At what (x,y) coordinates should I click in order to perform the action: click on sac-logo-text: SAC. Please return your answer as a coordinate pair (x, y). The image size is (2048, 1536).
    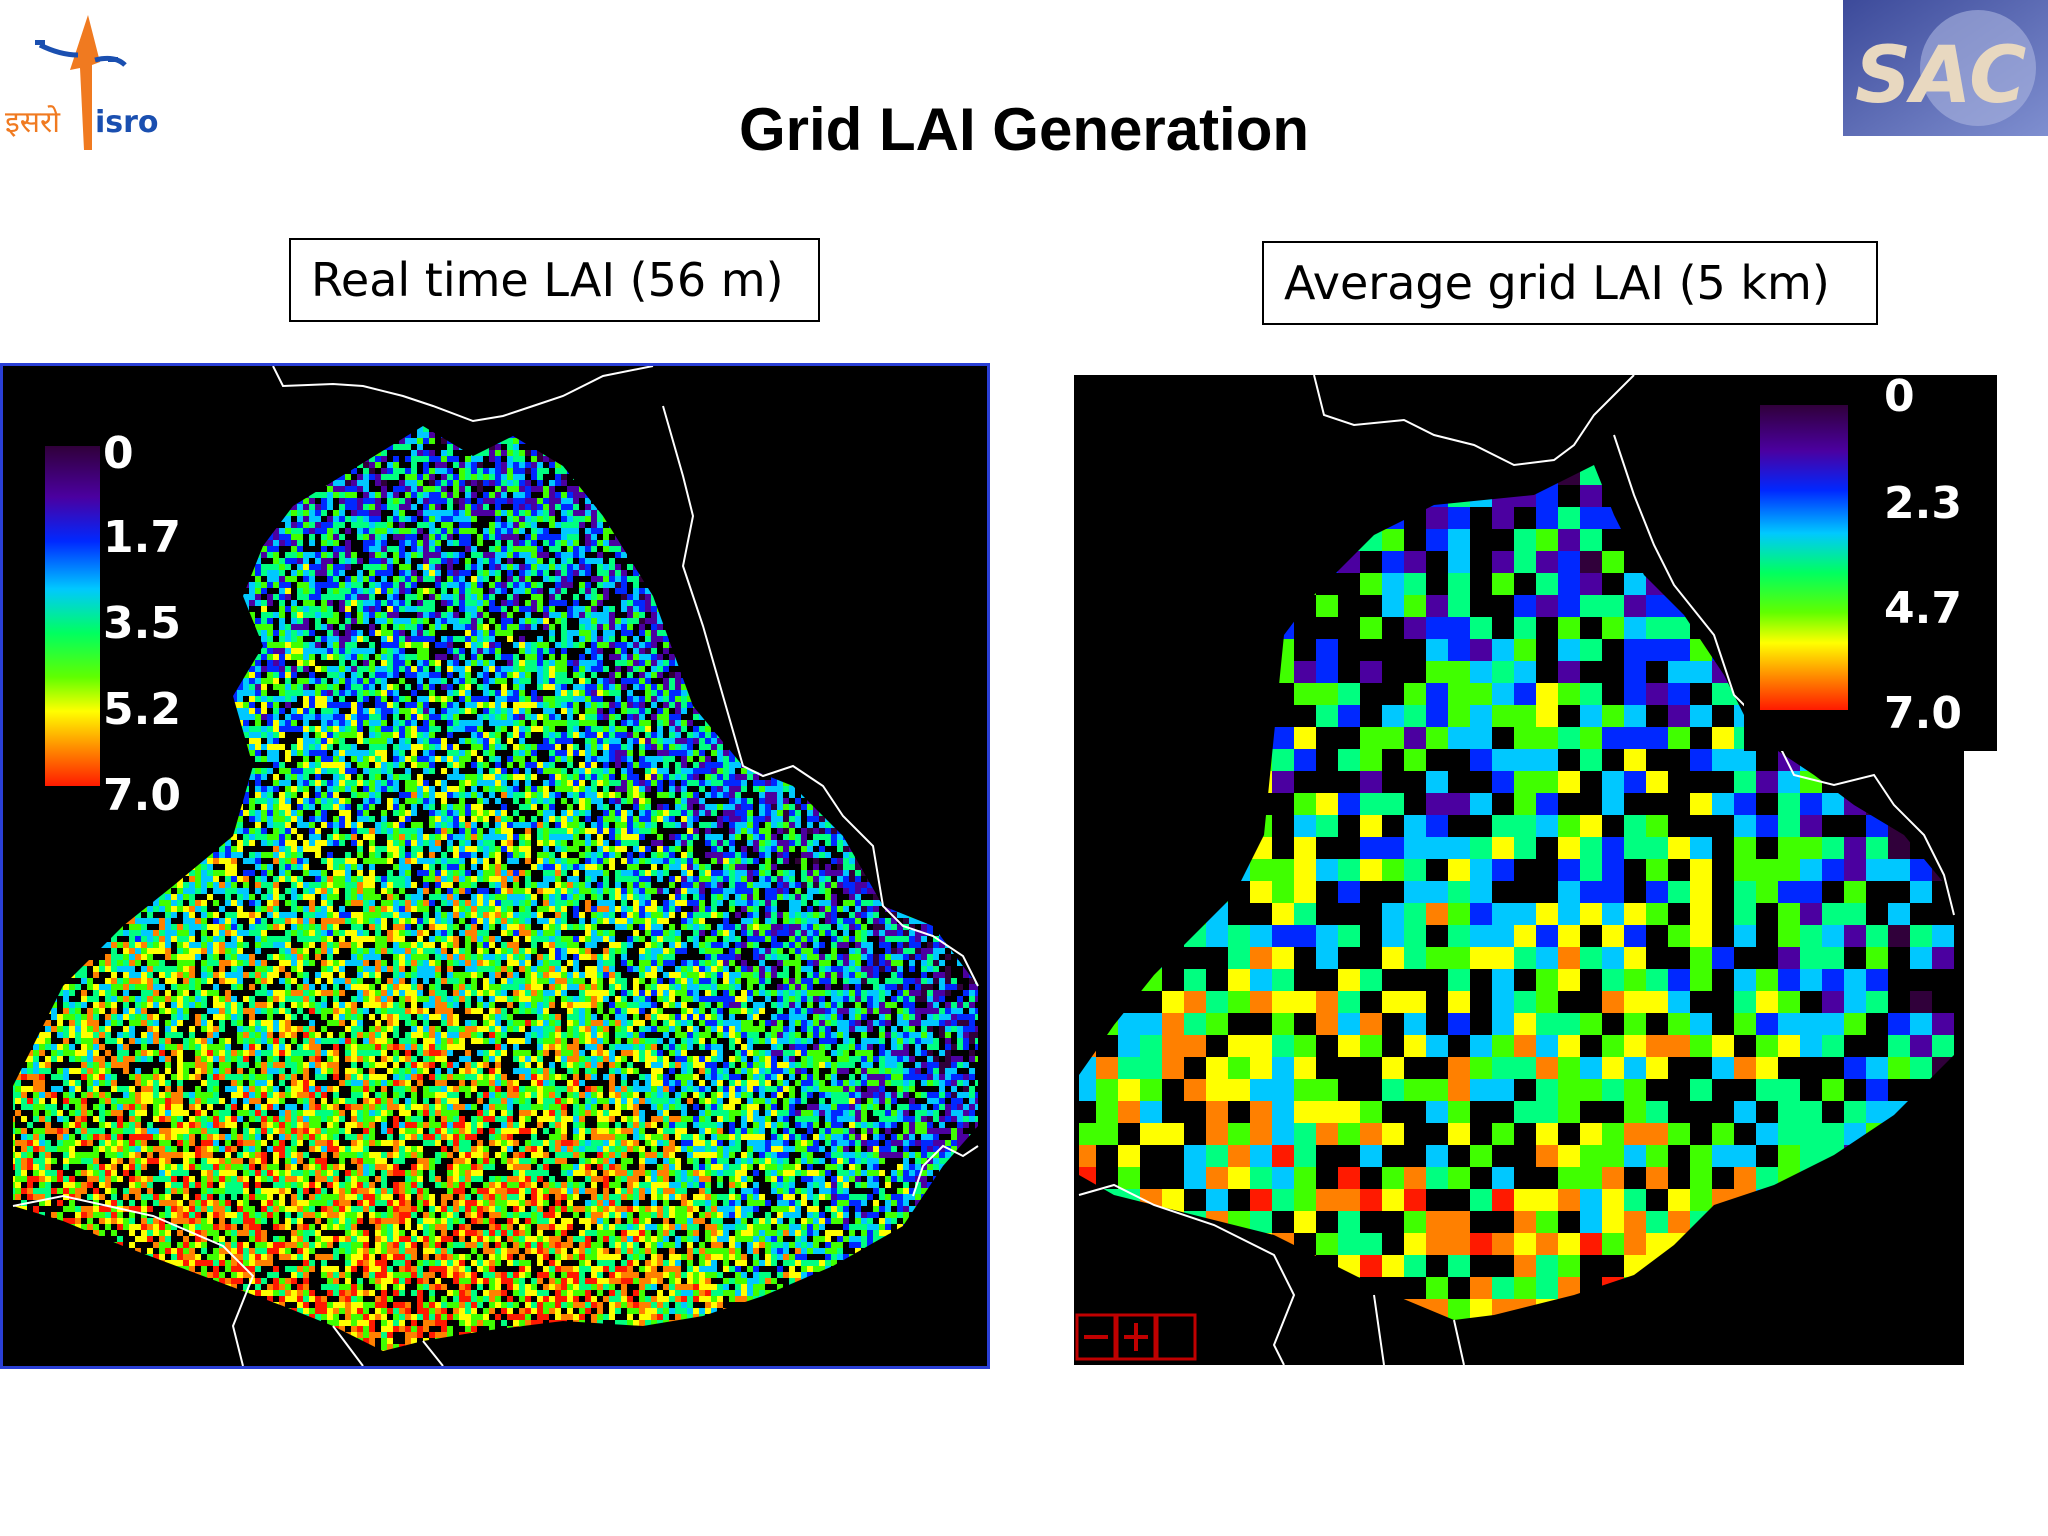
    Looking at the image, I should click on (1940, 76).